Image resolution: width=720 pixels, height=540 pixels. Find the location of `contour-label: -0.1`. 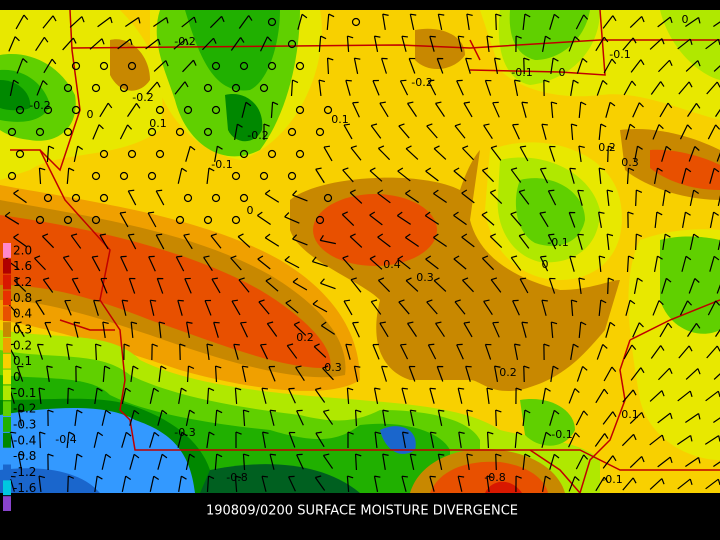

contour-label: -0.1 is located at coordinates (611, 479).